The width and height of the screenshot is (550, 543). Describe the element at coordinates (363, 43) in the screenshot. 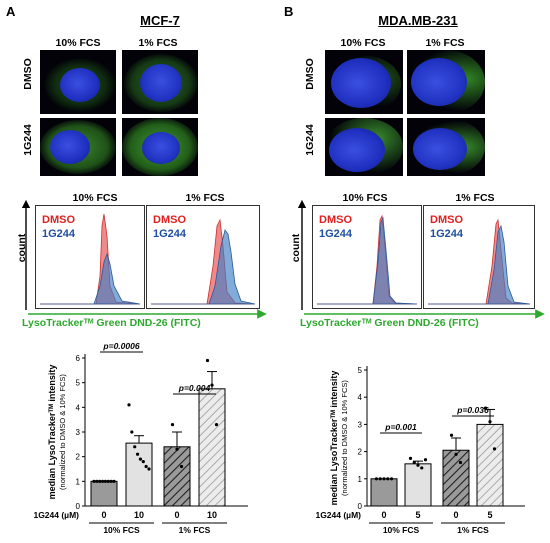

I see `col-header-b-10: 10% FCS` at that location.